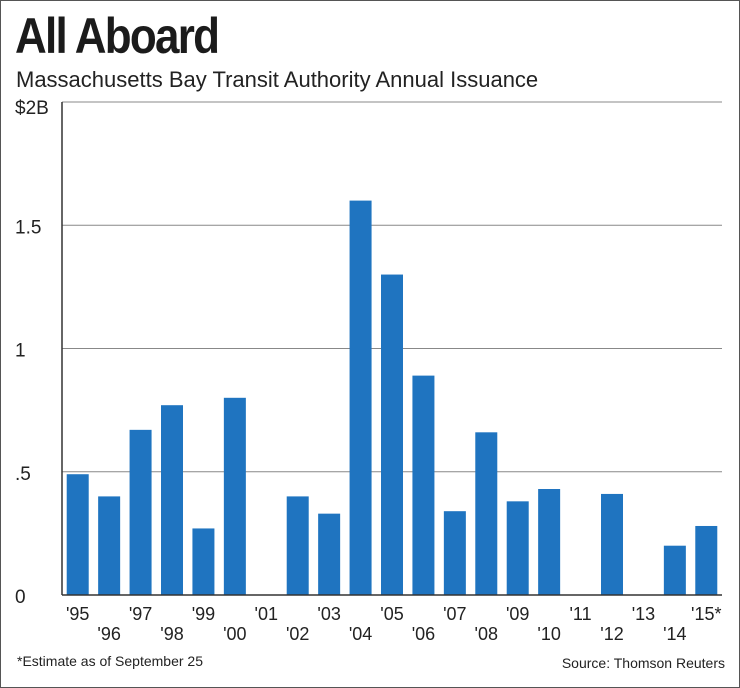 The height and width of the screenshot is (688, 740). What do you see at coordinates (643, 614) in the screenshot?
I see `x-tick-label: '13` at bounding box center [643, 614].